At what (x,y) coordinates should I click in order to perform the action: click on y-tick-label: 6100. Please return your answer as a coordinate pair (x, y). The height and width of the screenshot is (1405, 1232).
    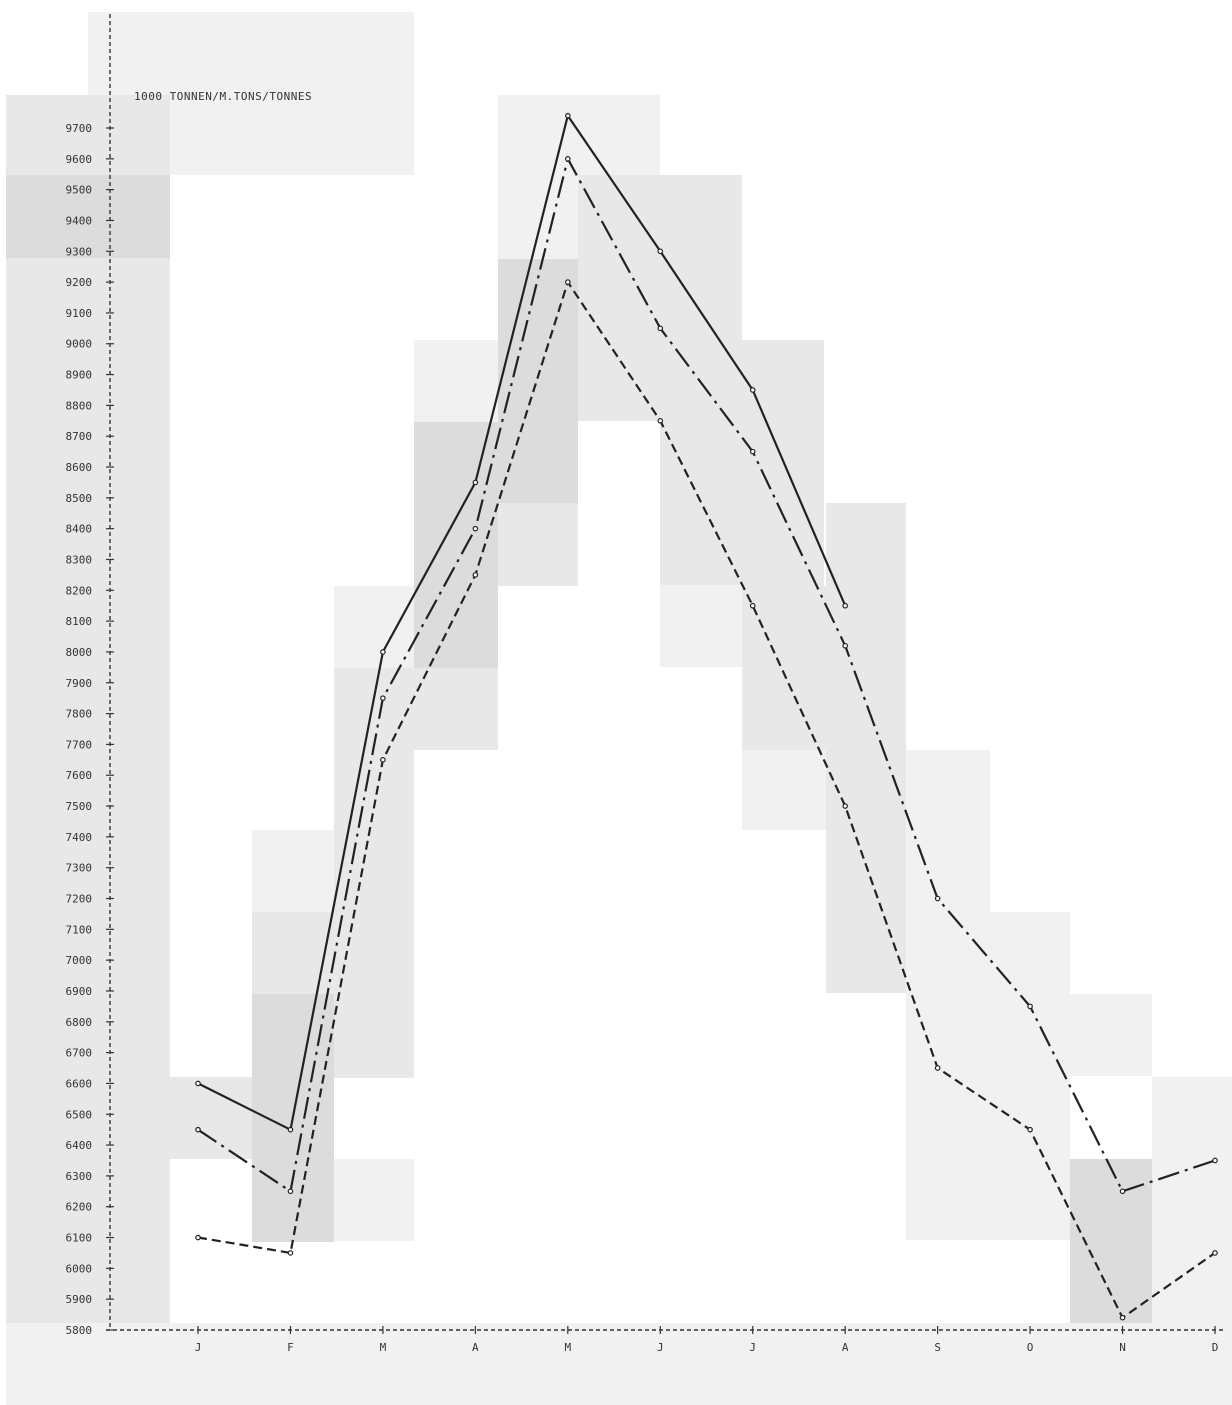
    Looking at the image, I should click on (79, 1238).